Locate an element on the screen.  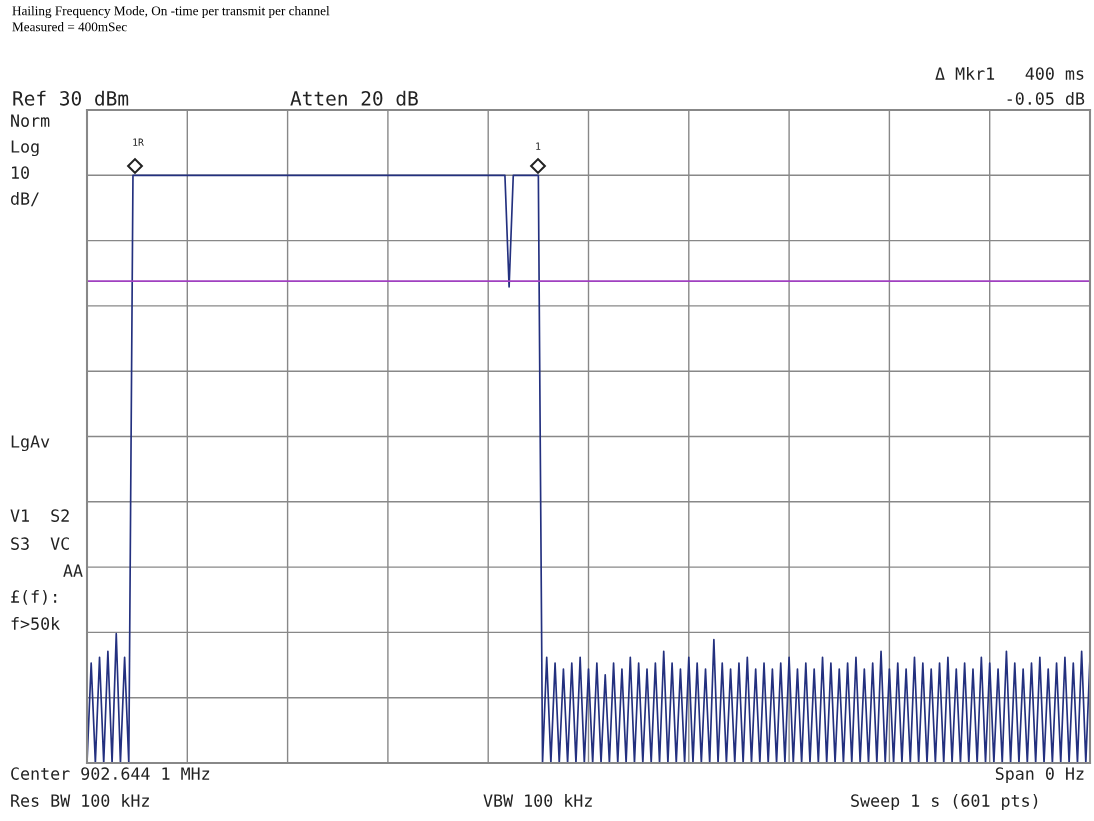
text: 400 ms is located at coordinates (1054, 73).